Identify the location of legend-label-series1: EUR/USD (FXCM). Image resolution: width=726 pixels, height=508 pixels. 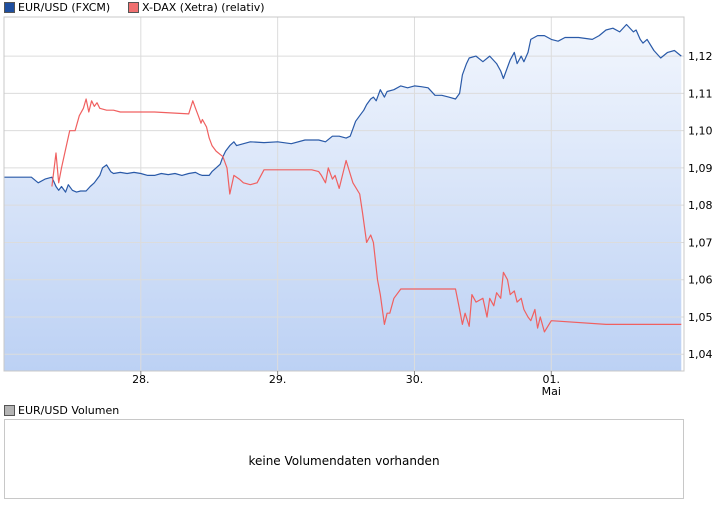
(64, 7).